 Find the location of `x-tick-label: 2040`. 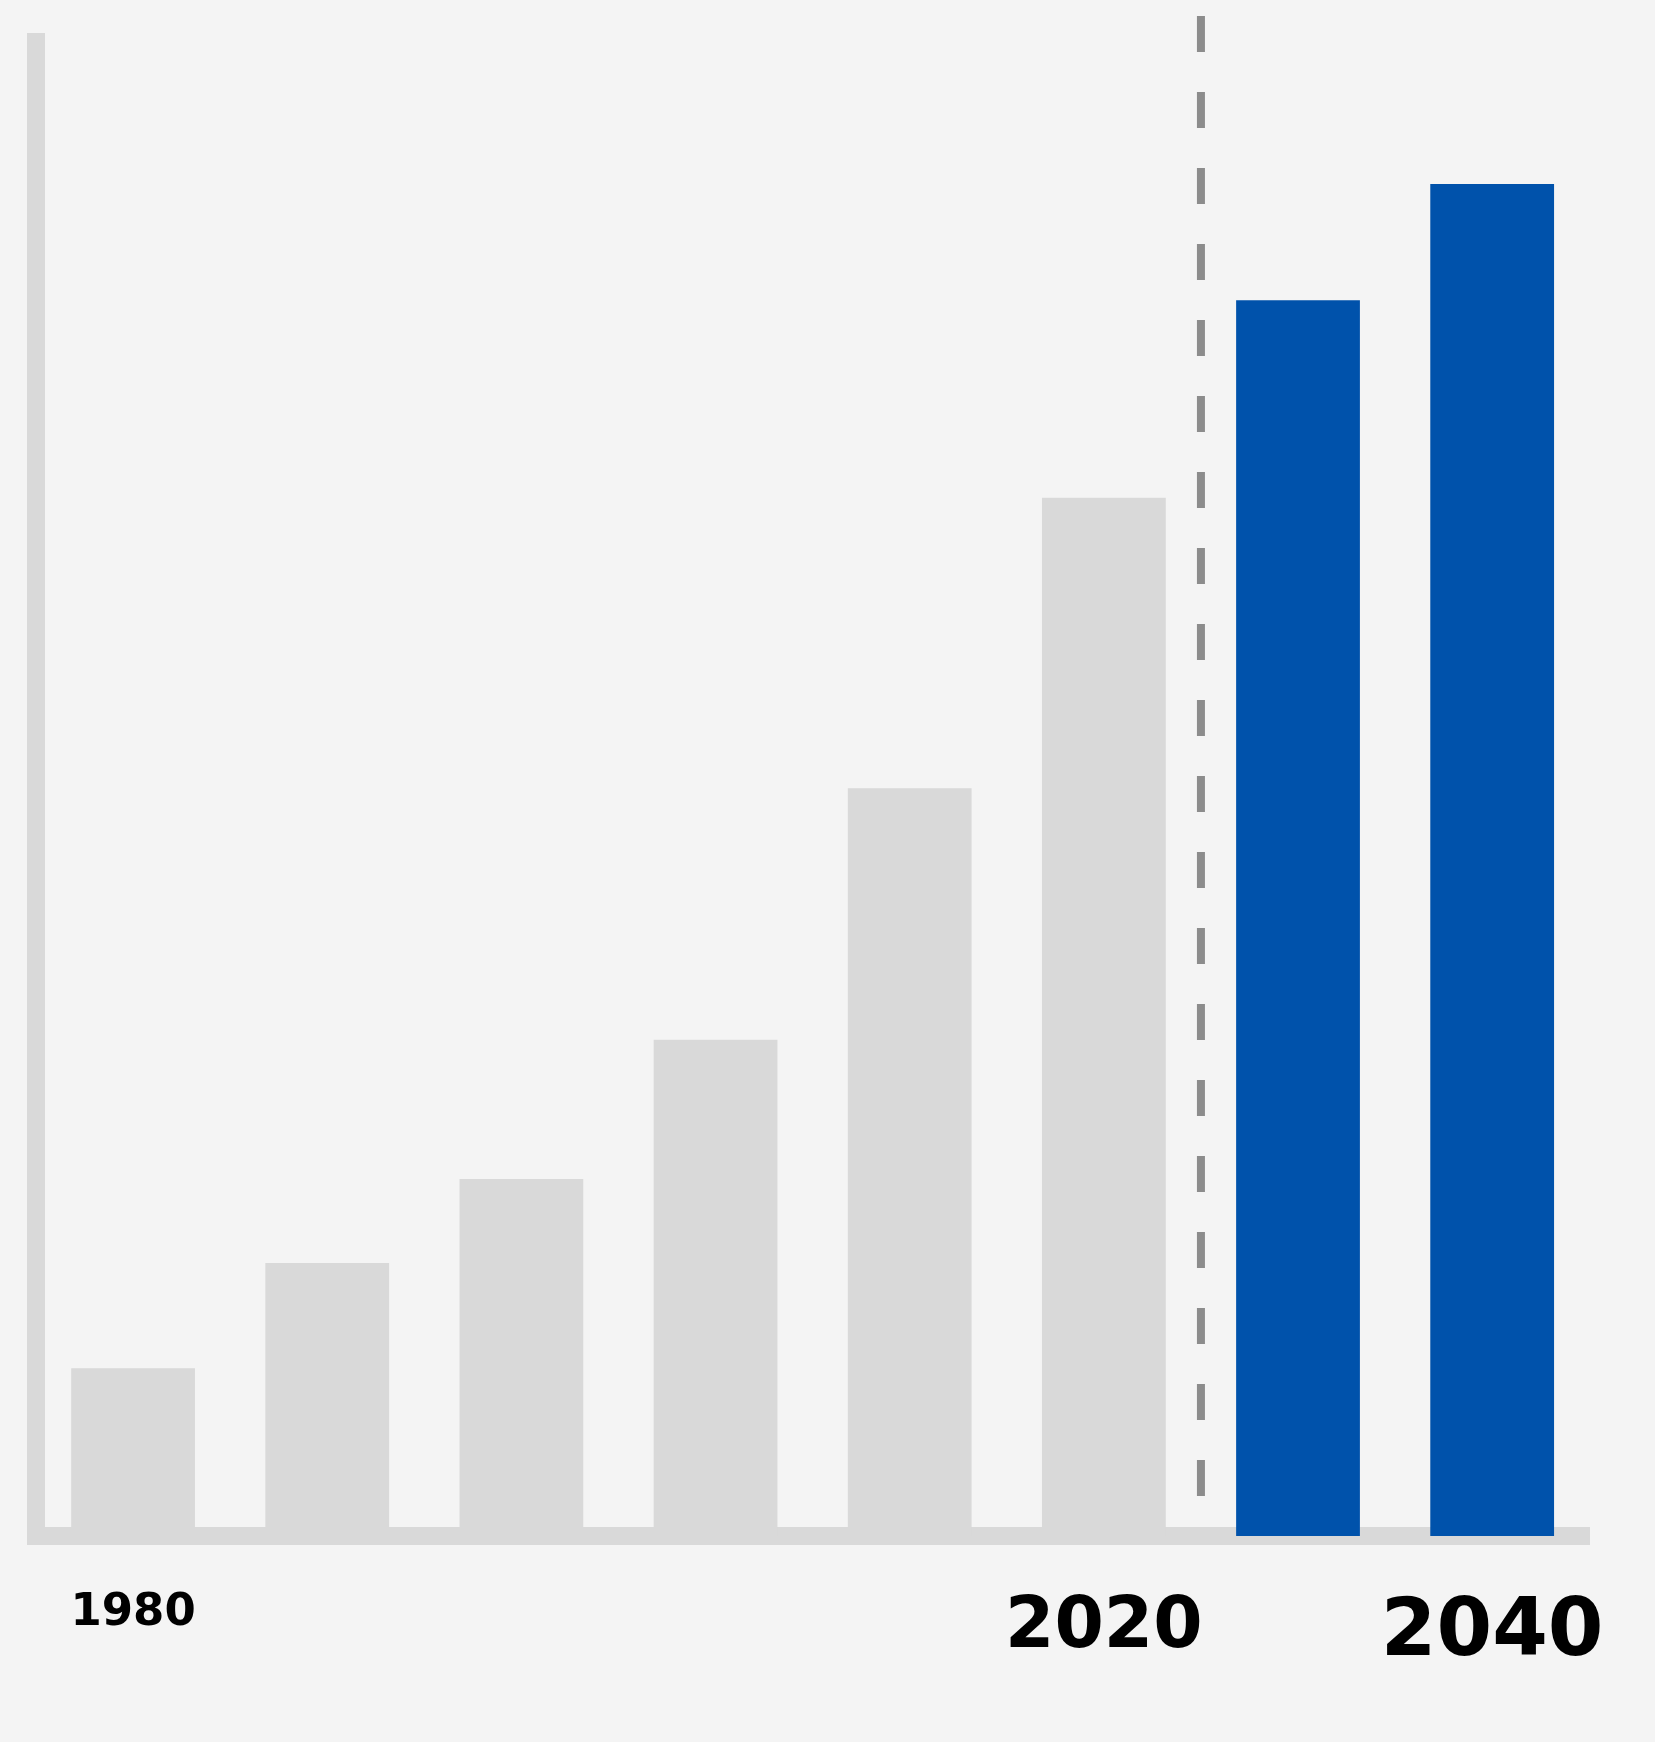

x-tick-label: 2040 is located at coordinates (1492, 1627).